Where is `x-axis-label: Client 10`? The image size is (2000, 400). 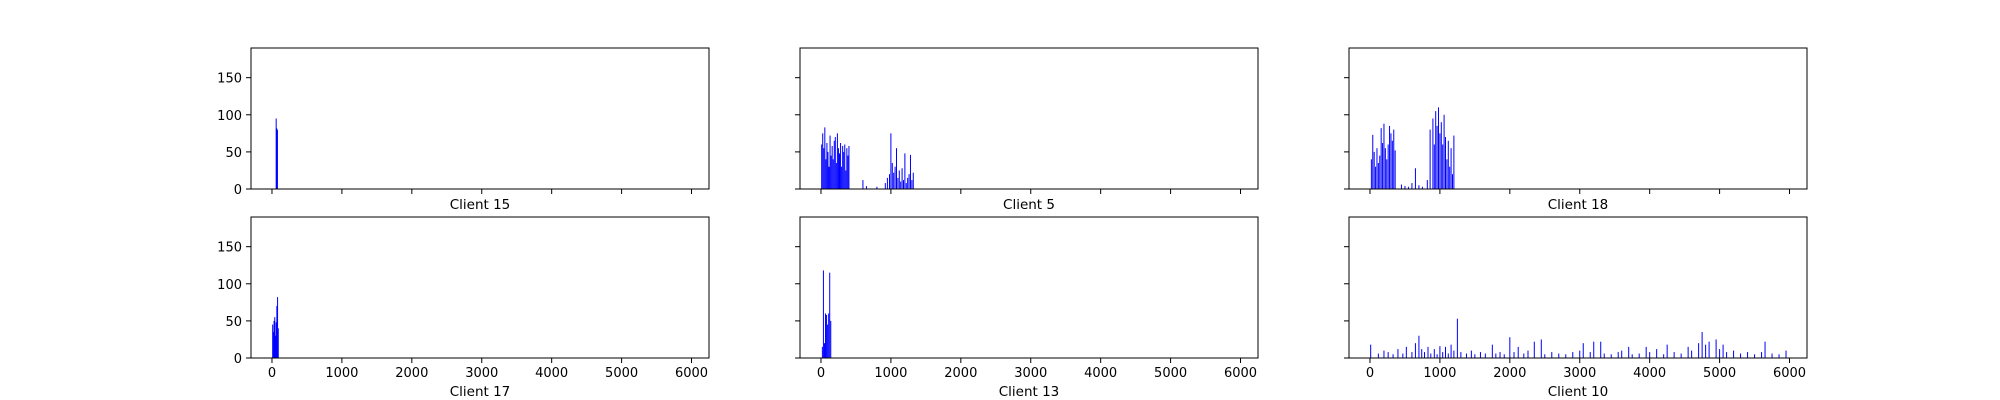
x-axis-label: Client 10 is located at coordinates (1578, 392).